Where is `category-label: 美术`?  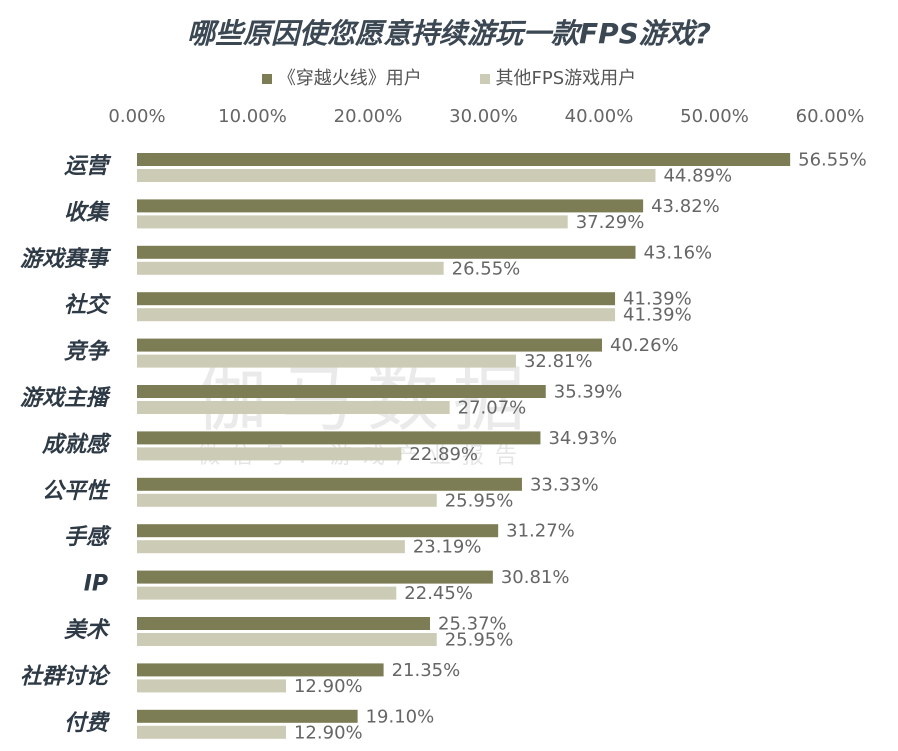
category-label: 美术 is located at coordinates (87, 630).